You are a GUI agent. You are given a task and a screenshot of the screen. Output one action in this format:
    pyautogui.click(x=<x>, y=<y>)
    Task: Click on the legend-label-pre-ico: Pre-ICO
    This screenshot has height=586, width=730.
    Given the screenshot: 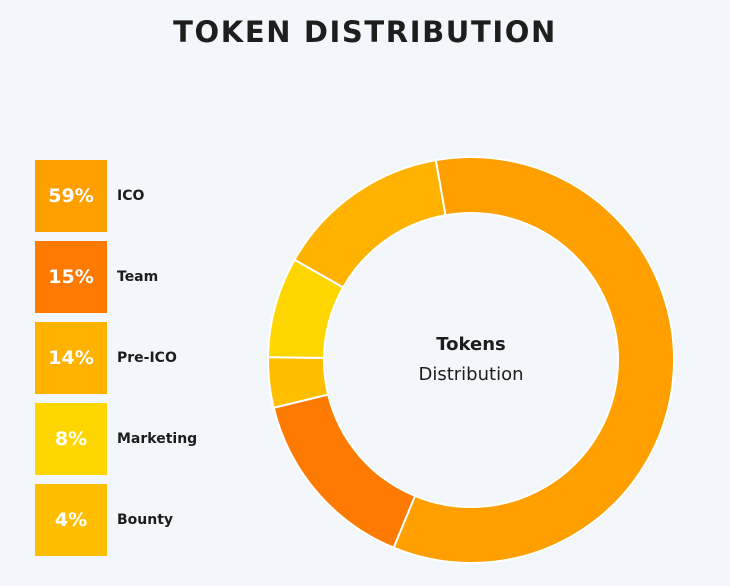 What is the action you would take?
    pyautogui.click(x=147, y=358)
    